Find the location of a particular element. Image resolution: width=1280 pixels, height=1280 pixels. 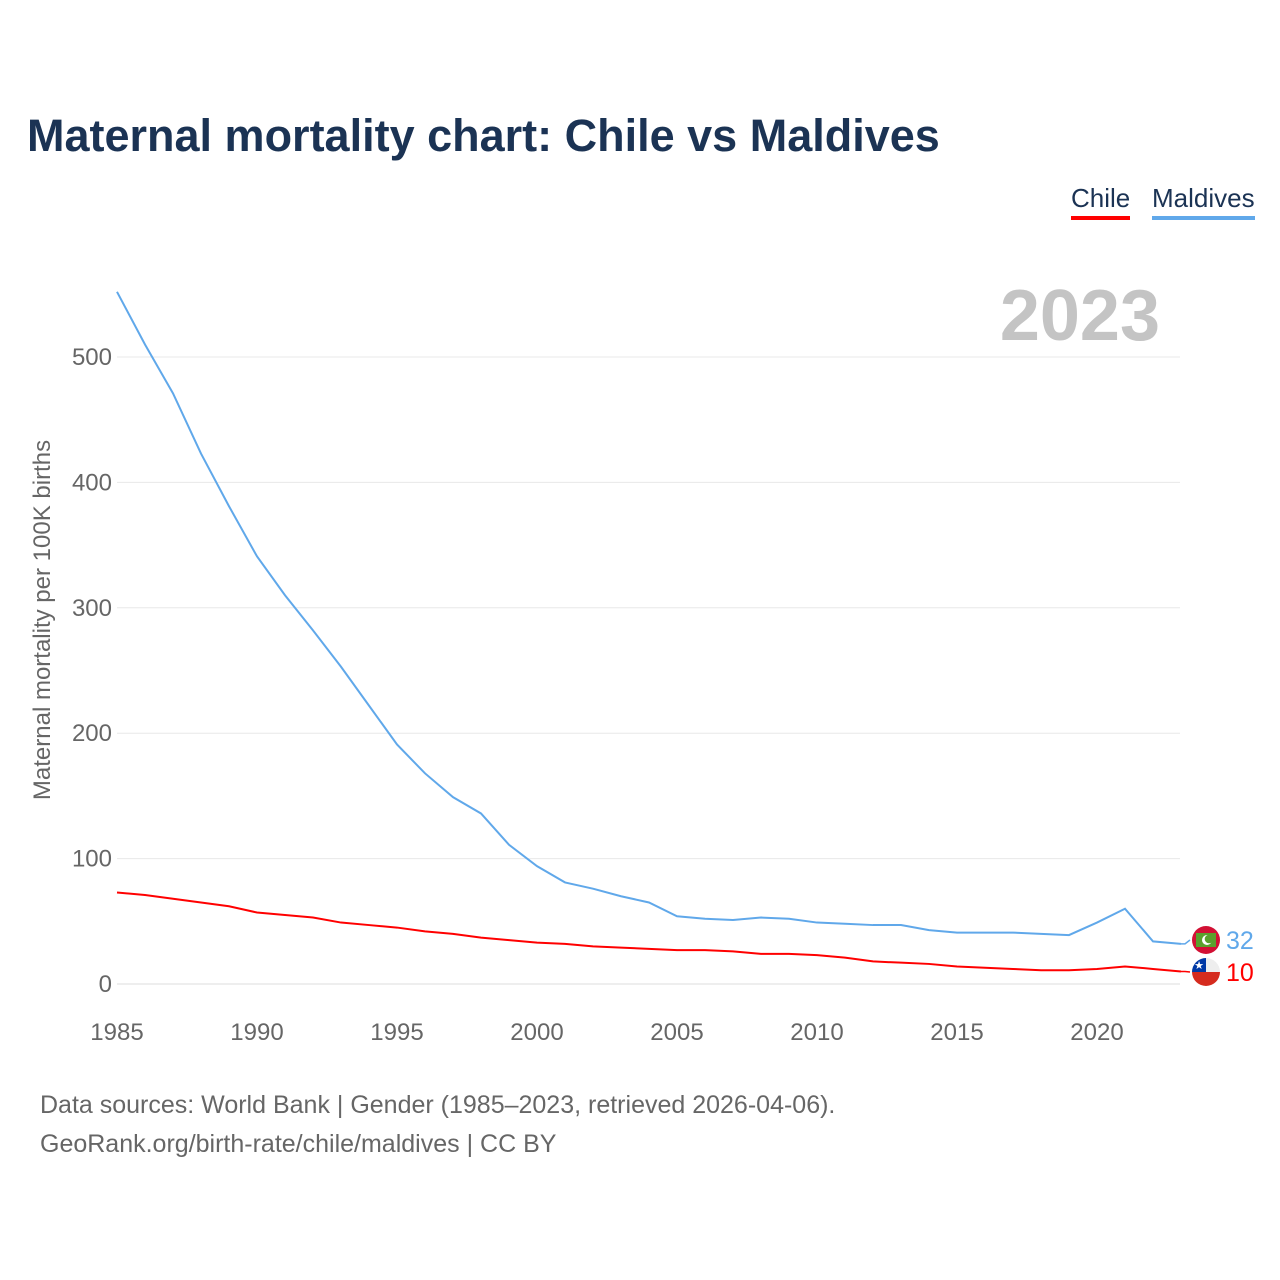

legend-chile: Chile is located at coordinates (1101, 201).